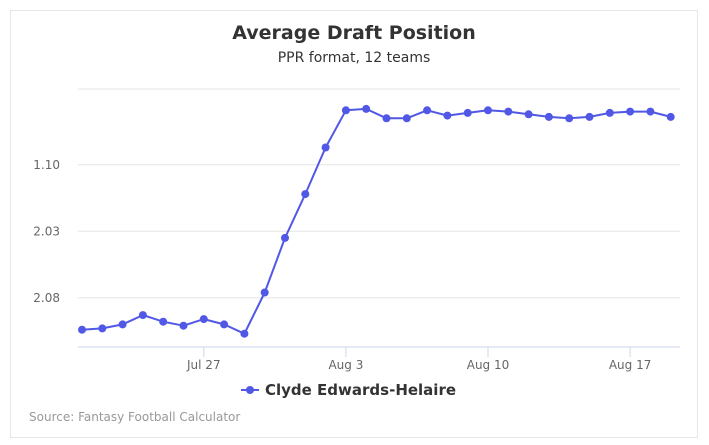 The image size is (709, 445). Describe the element at coordinates (354, 58) in the screenshot. I see `chart-subtitle: PPR format, 12 teams` at that location.